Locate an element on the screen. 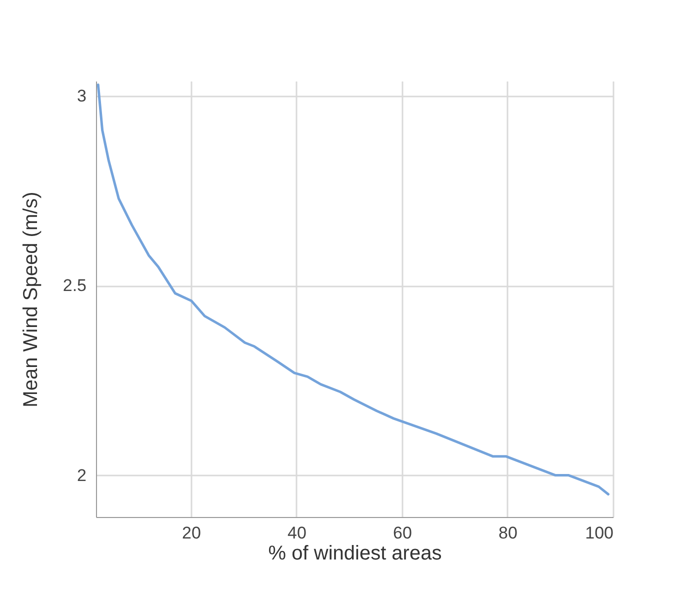 The width and height of the screenshot is (676, 594). y-tick-label: 2.5 is located at coordinates (74, 286).